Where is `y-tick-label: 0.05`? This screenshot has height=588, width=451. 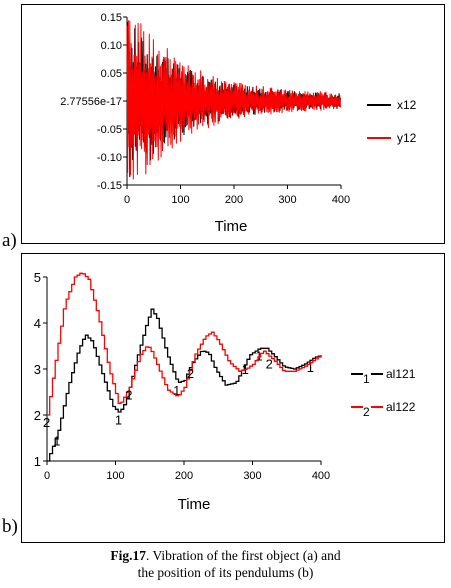 y-tick-label: 0.05 is located at coordinates (111, 74).